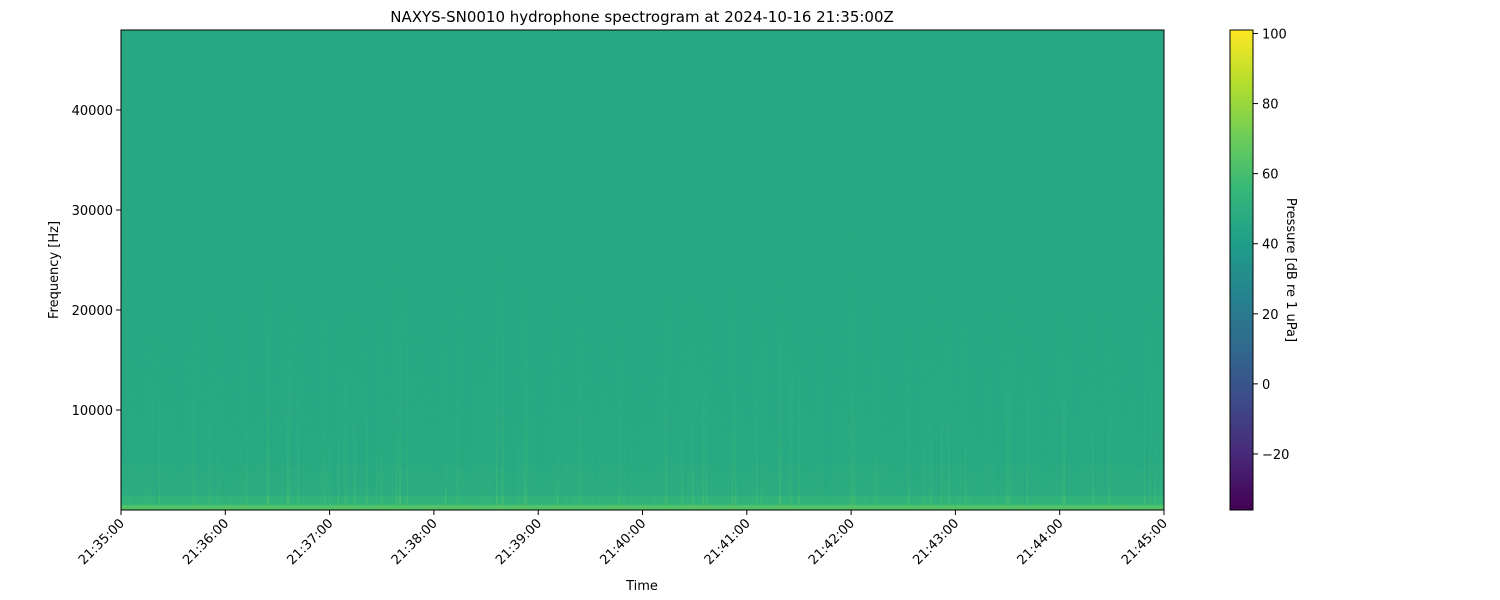  I want to click on colorbar-tick-label: 100, so click(1274, 35).